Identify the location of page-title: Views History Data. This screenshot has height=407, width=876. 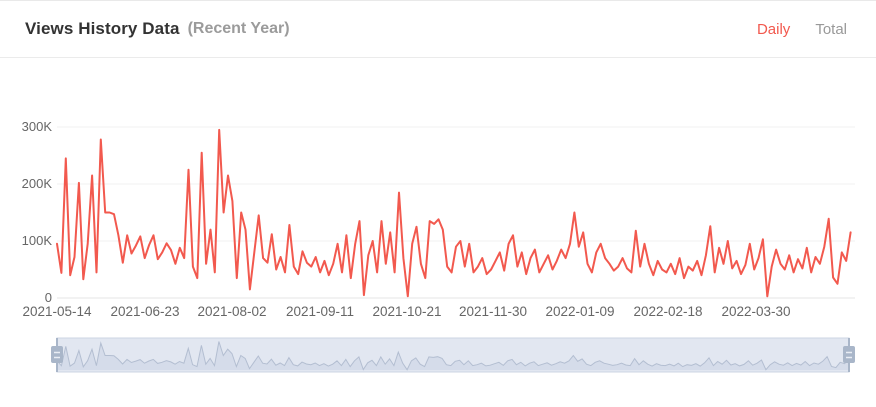
(102, 28).